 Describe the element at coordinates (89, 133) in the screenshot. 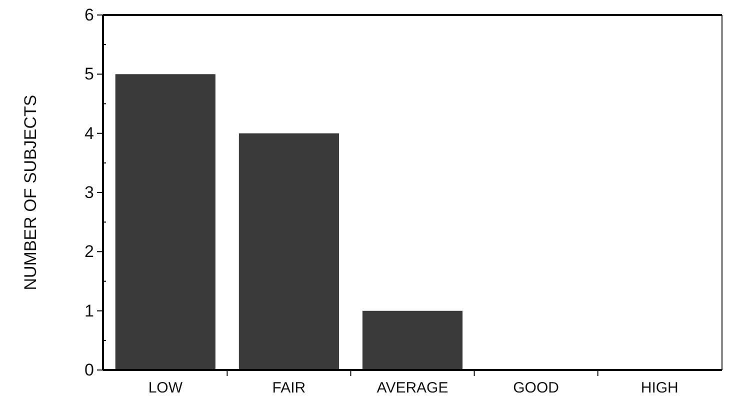

I see `y-tick-label: 4` at that location.